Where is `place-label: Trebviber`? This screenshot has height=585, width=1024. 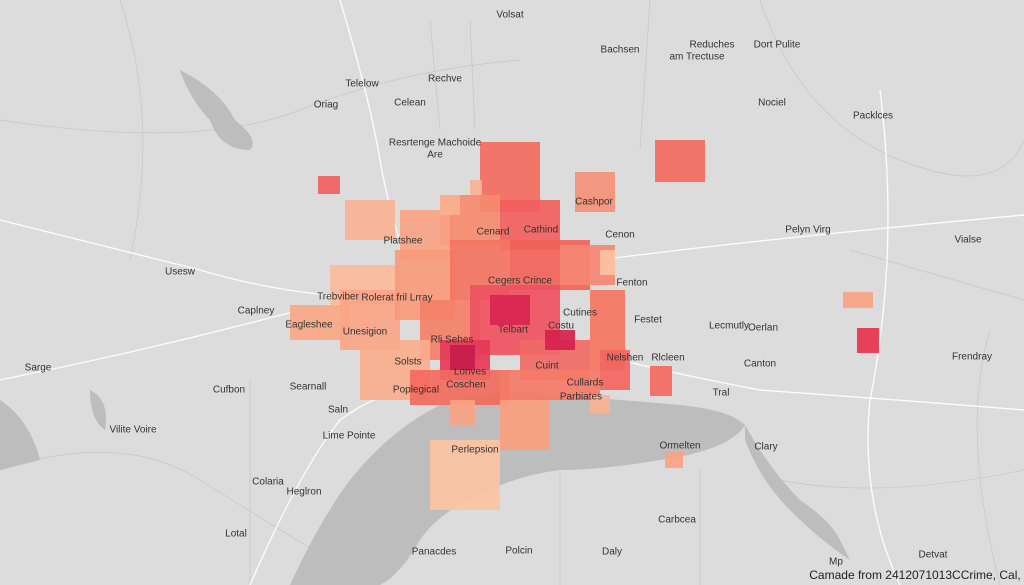 place-label: Trebviber is located at coordinates (338, 297).